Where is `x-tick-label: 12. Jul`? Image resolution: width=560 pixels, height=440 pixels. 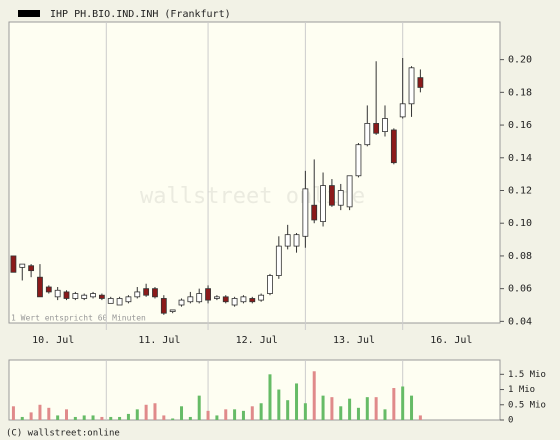
x-tick-label: 12. Jul is located at coordinates (257, 340).